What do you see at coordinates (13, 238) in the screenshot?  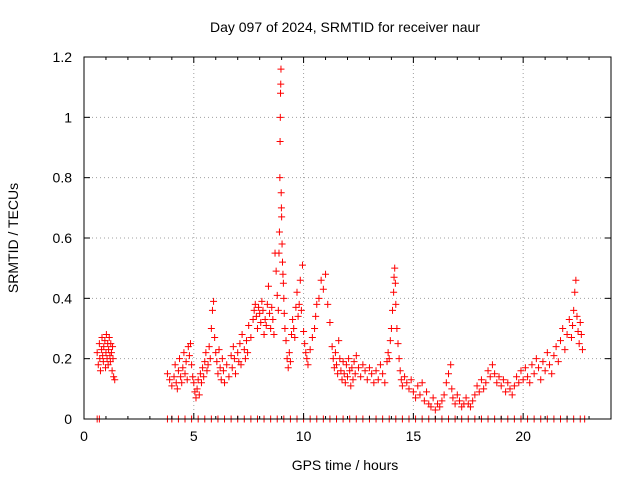 I see `y-axis-label: SRMTID / TECUs` at bounding box center [13, 238].